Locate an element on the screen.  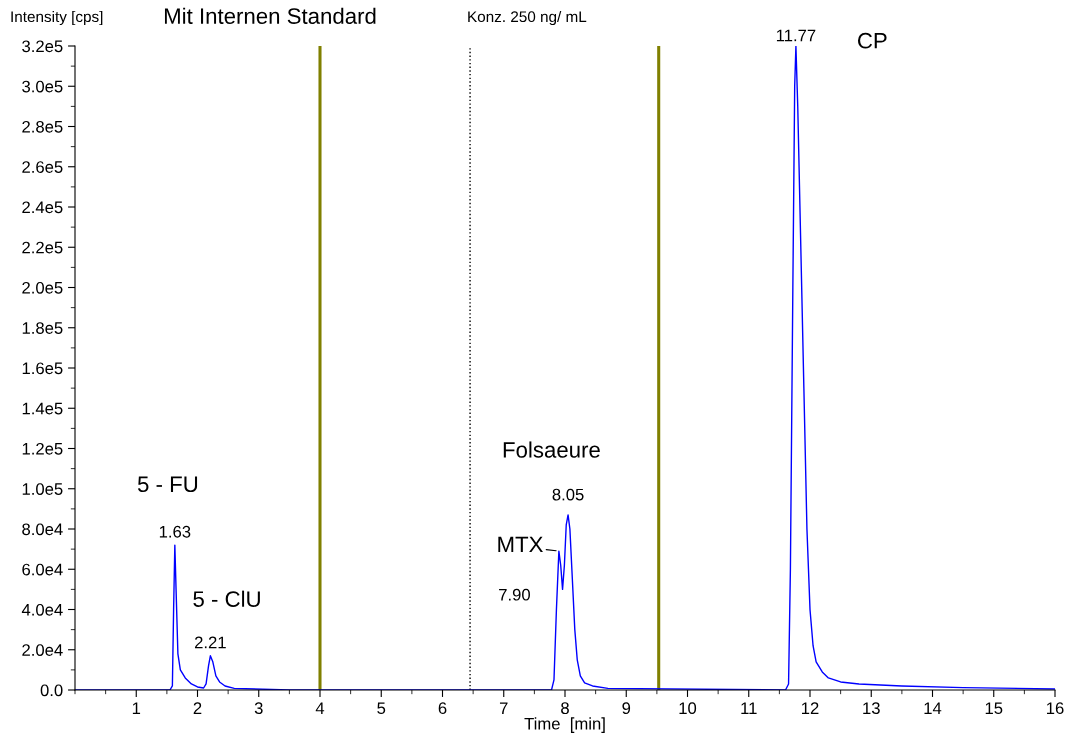
x-tick-label: 3 is located at coordinates (258, 708).